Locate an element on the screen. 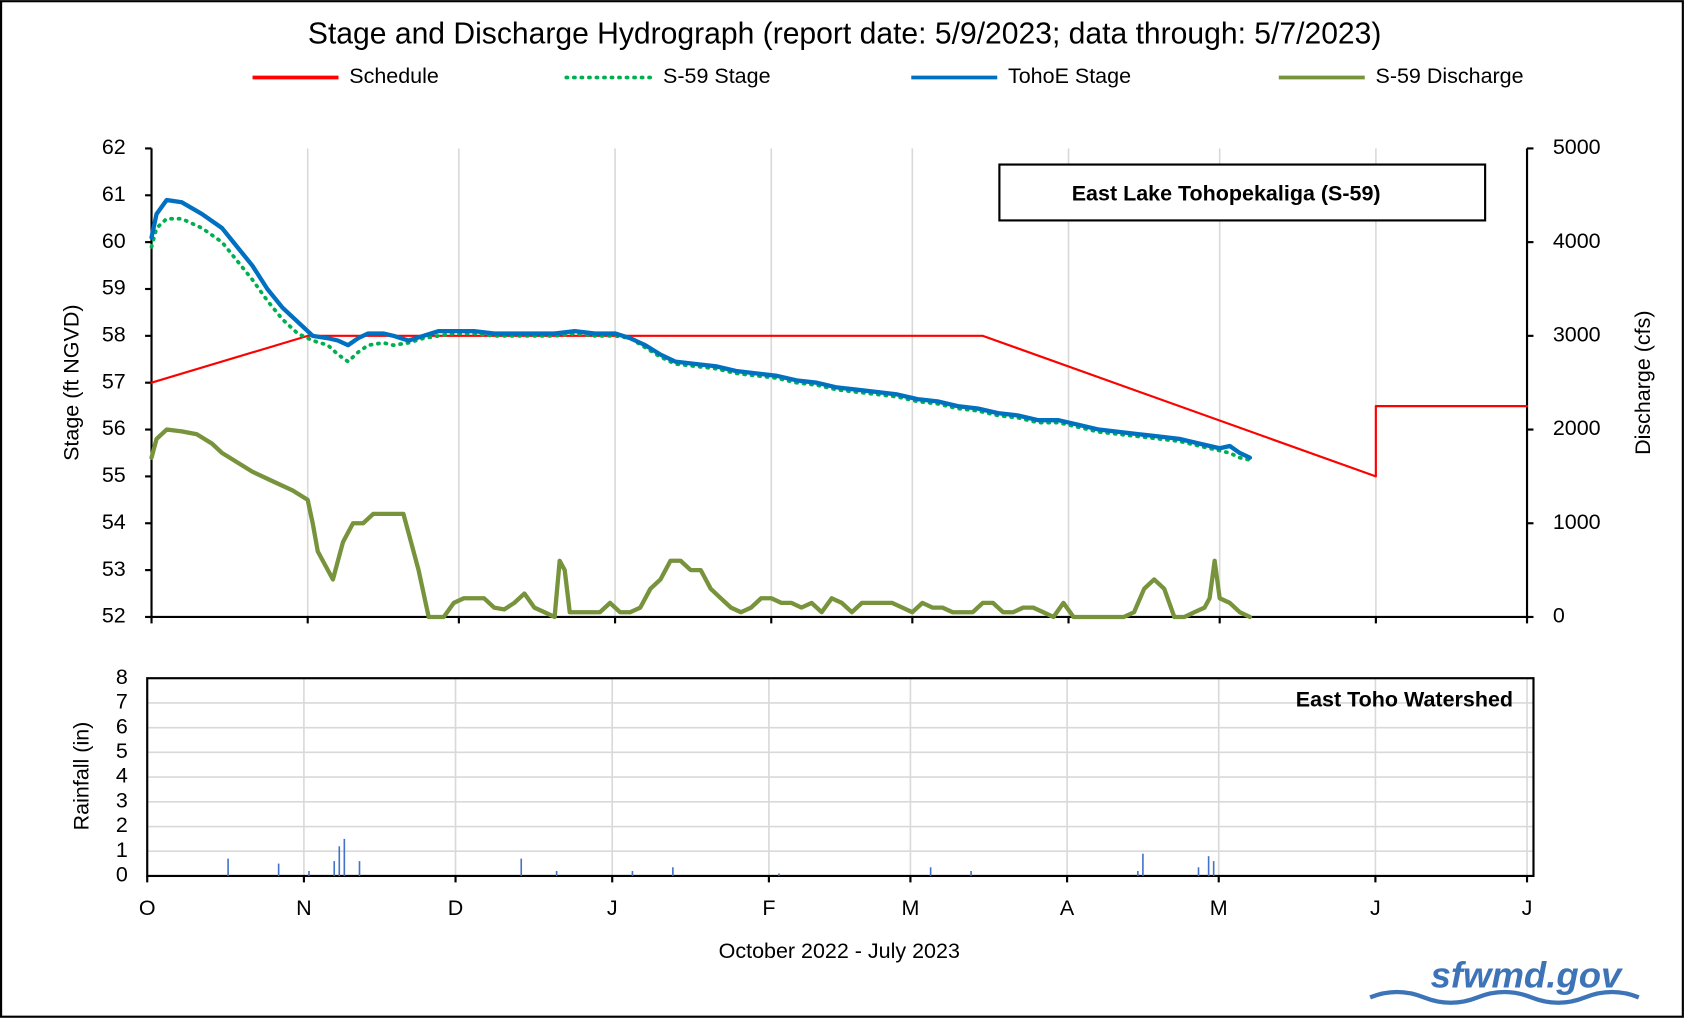 The image size is (1685, 1019). annotation-box is located at coordinates (1242, 192).